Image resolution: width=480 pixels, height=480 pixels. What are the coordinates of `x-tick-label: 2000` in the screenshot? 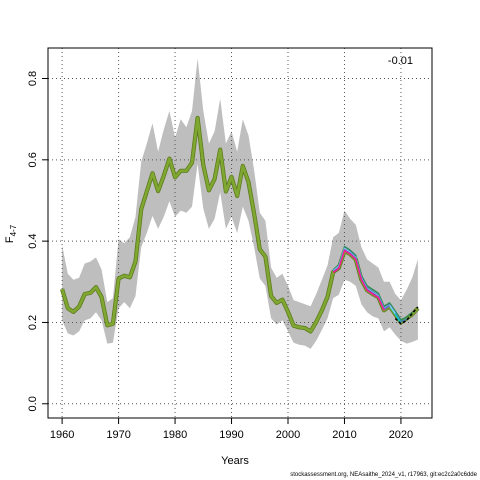 It's located at (288, 435).